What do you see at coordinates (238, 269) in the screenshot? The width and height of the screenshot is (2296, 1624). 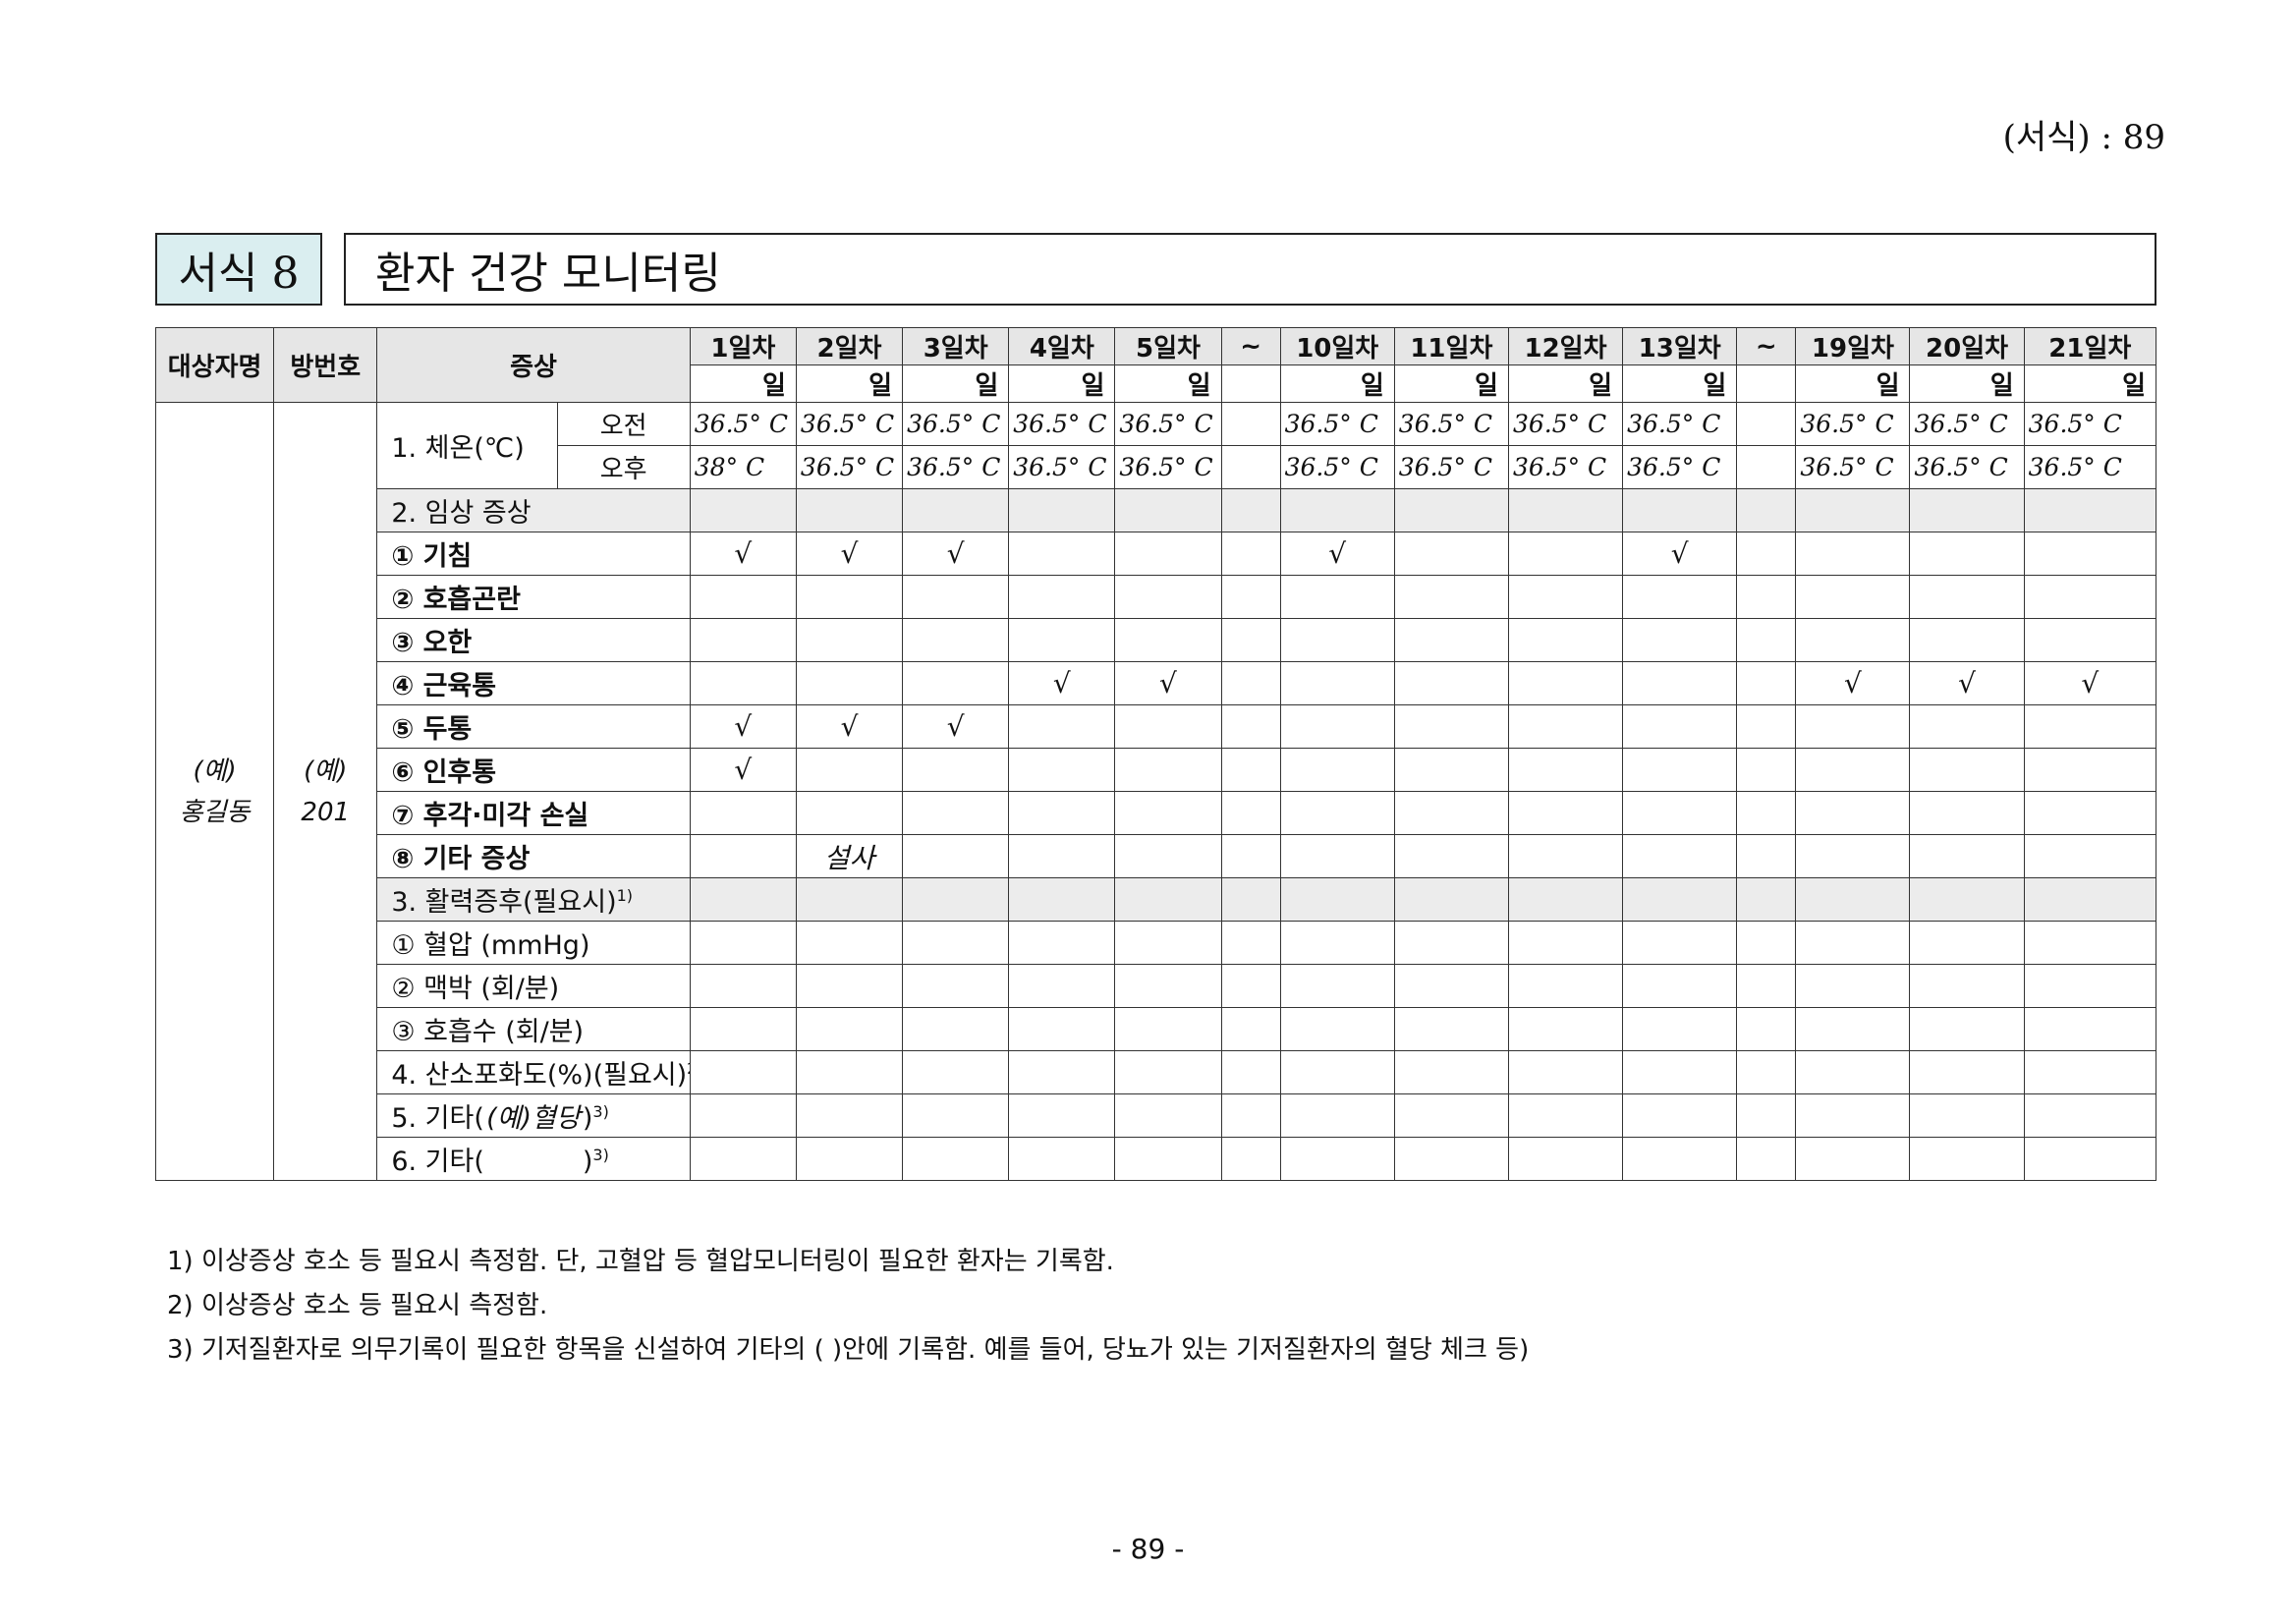 I see `form-number-tag: 서식 8` at bounding box center [238, 269].